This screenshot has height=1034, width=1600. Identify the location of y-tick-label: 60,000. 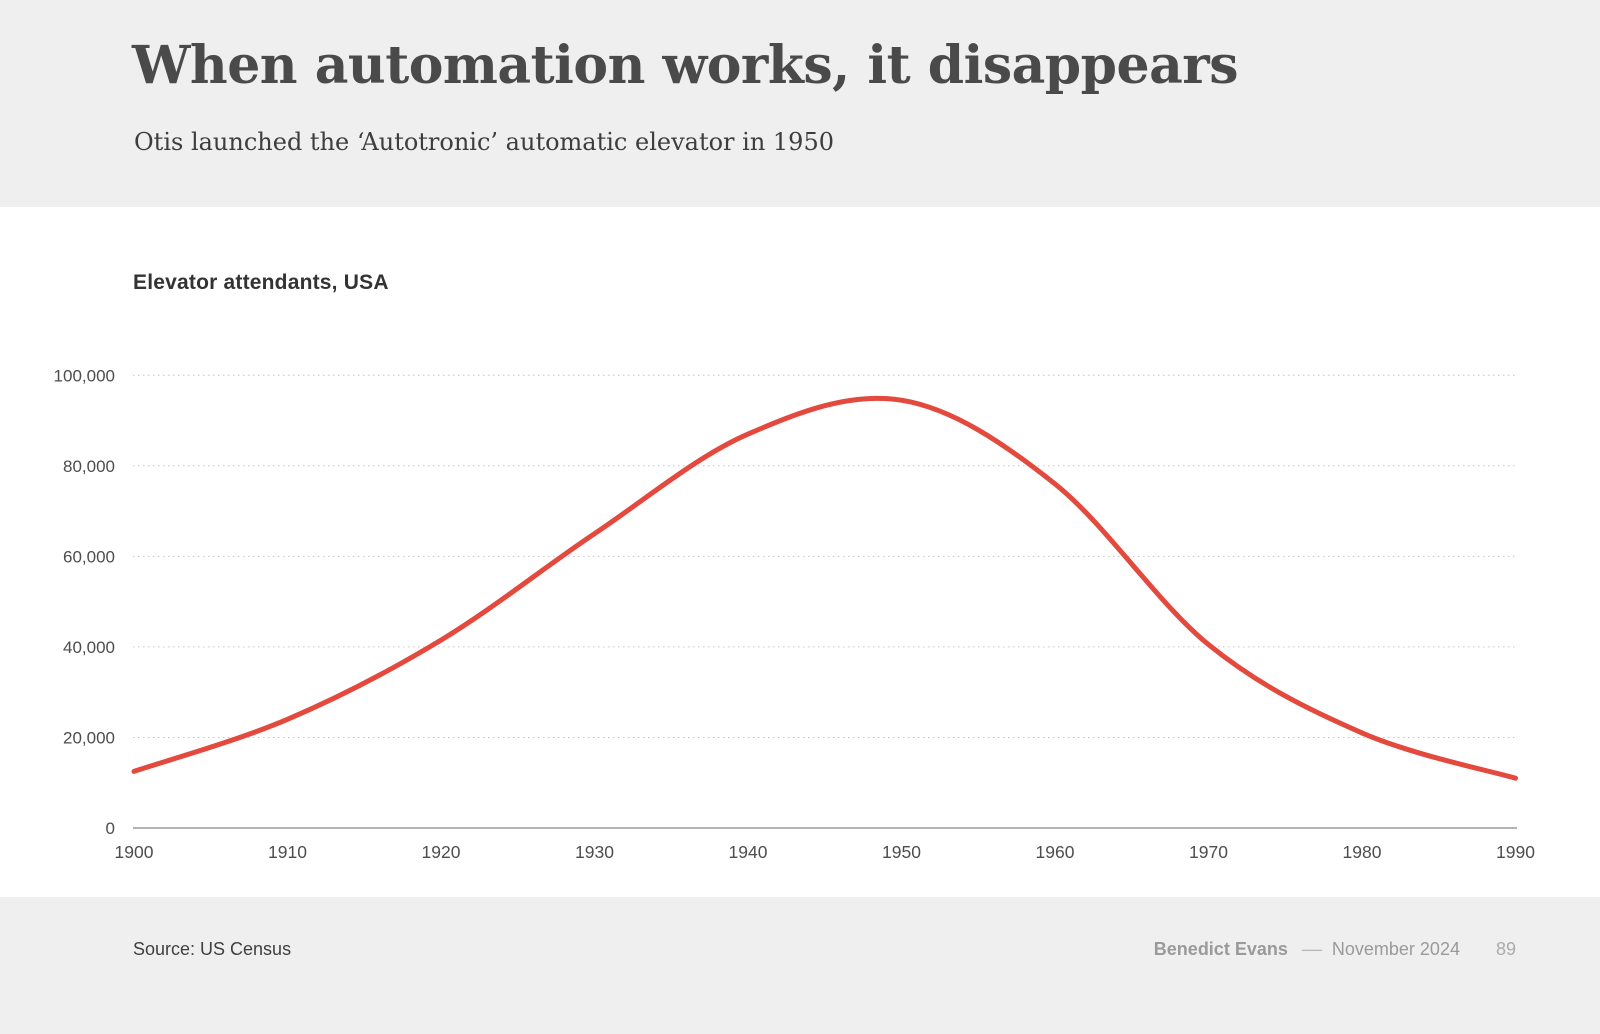
(89, 556).